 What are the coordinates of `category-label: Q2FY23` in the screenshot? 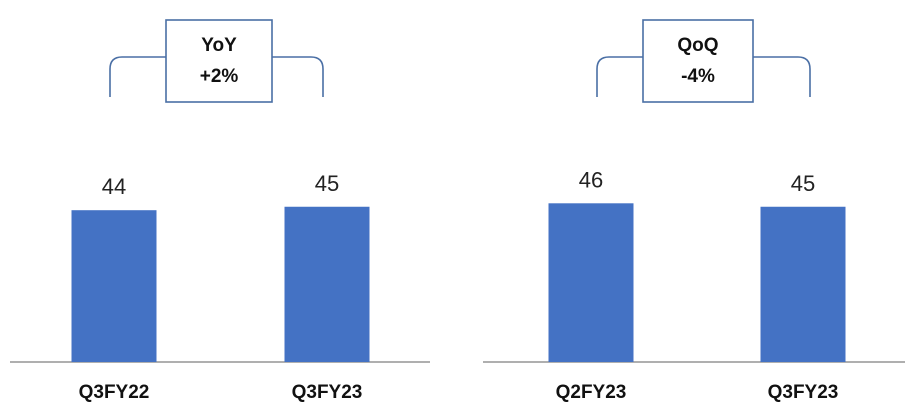 It's located at (591, 392).